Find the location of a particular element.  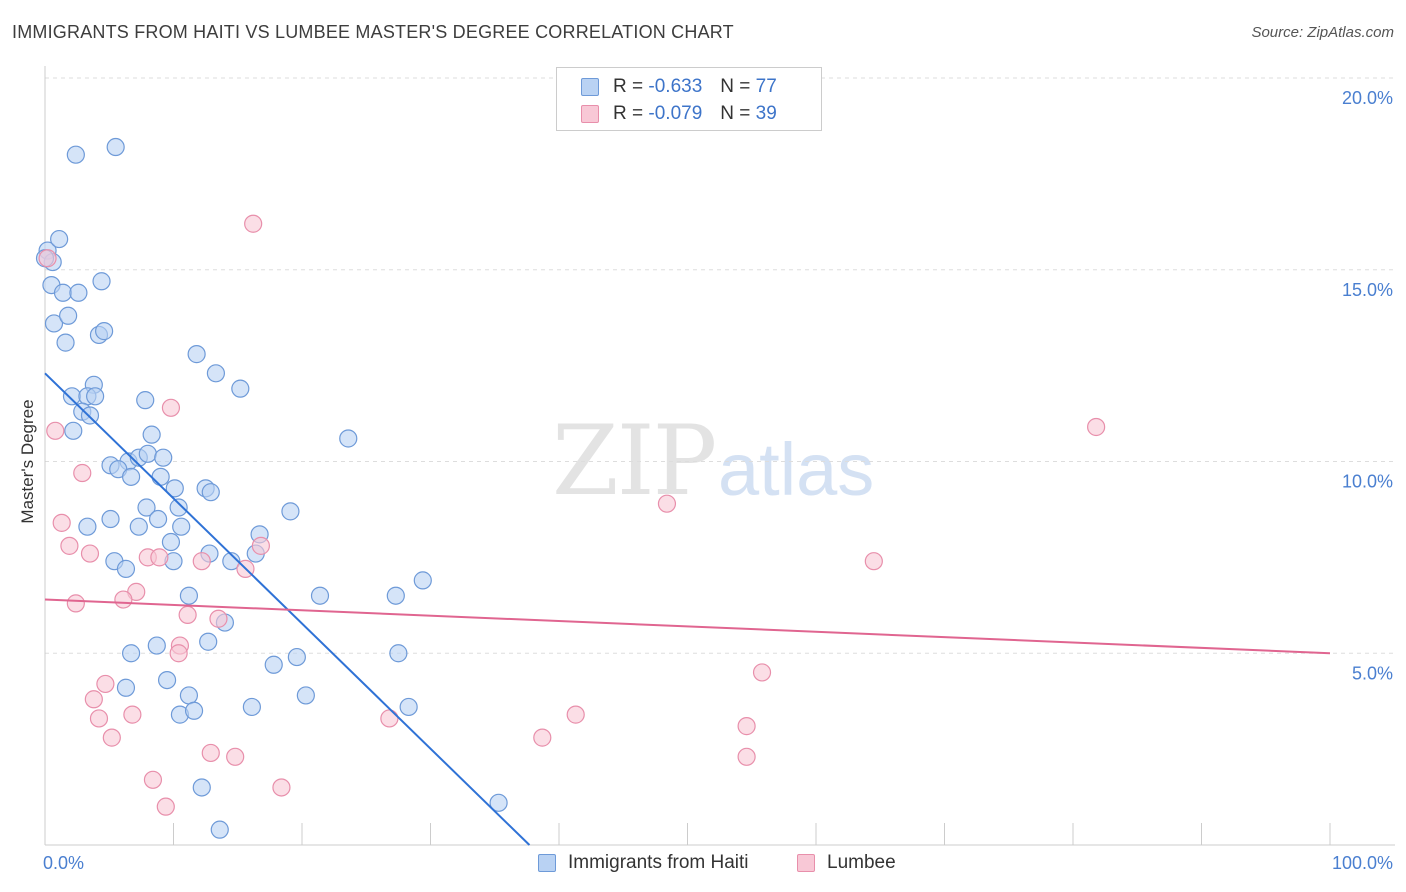

watermark-zip: ZIP is located at coordinates (634, 461).